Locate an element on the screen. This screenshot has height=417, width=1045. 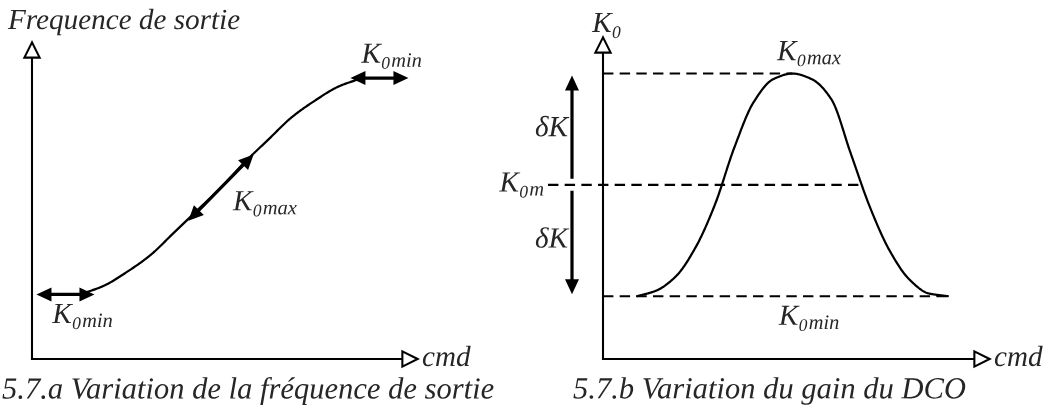
ref-line-label: K₀$_{max}$ is located at coordinates (808, 54).